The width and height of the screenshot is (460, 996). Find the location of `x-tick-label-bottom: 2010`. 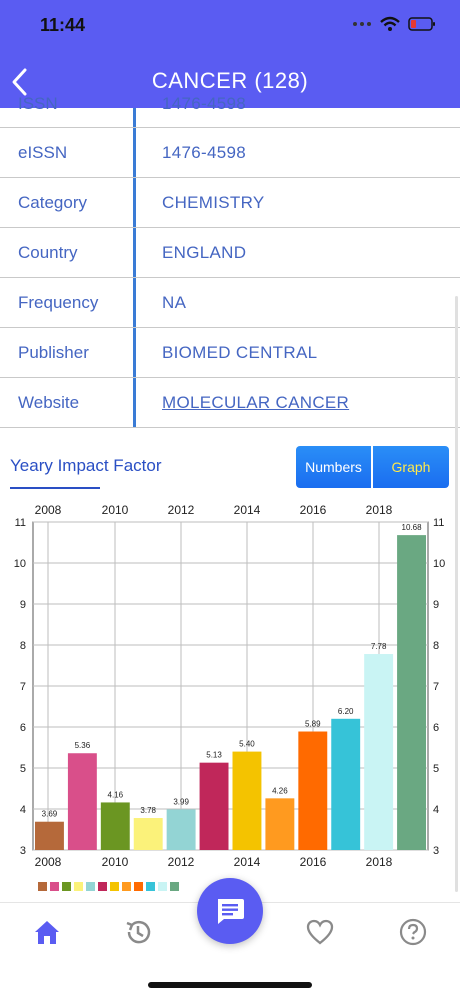

x-tick-label-bottom: 2010 is located at coordinates (115, 862).